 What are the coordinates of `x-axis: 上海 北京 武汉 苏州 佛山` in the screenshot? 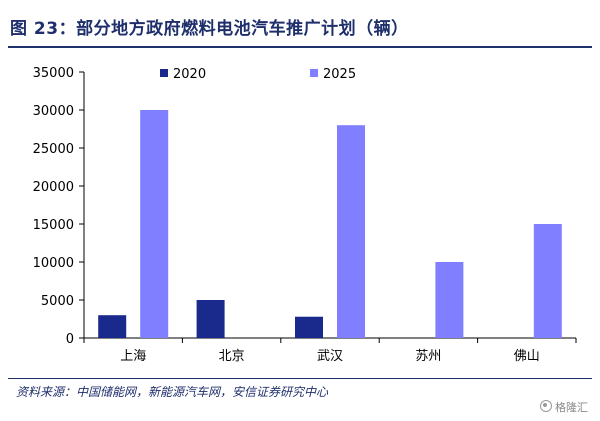 It's located at (330, 350).